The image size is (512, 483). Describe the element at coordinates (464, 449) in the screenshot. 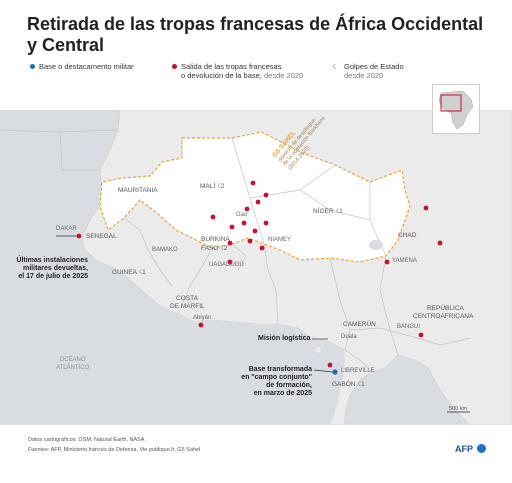

I see `afp-logo: AFP` at that location.